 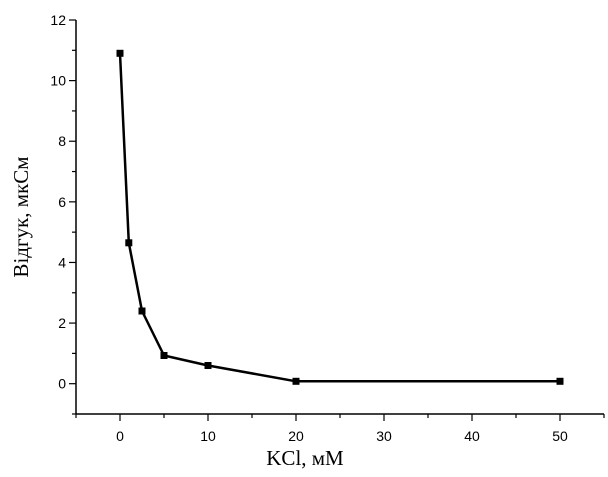 What do you see at coordinates (560, 436) in the screenshot?
I see `x-tick-label: 50` at bounding box center [560, 436].